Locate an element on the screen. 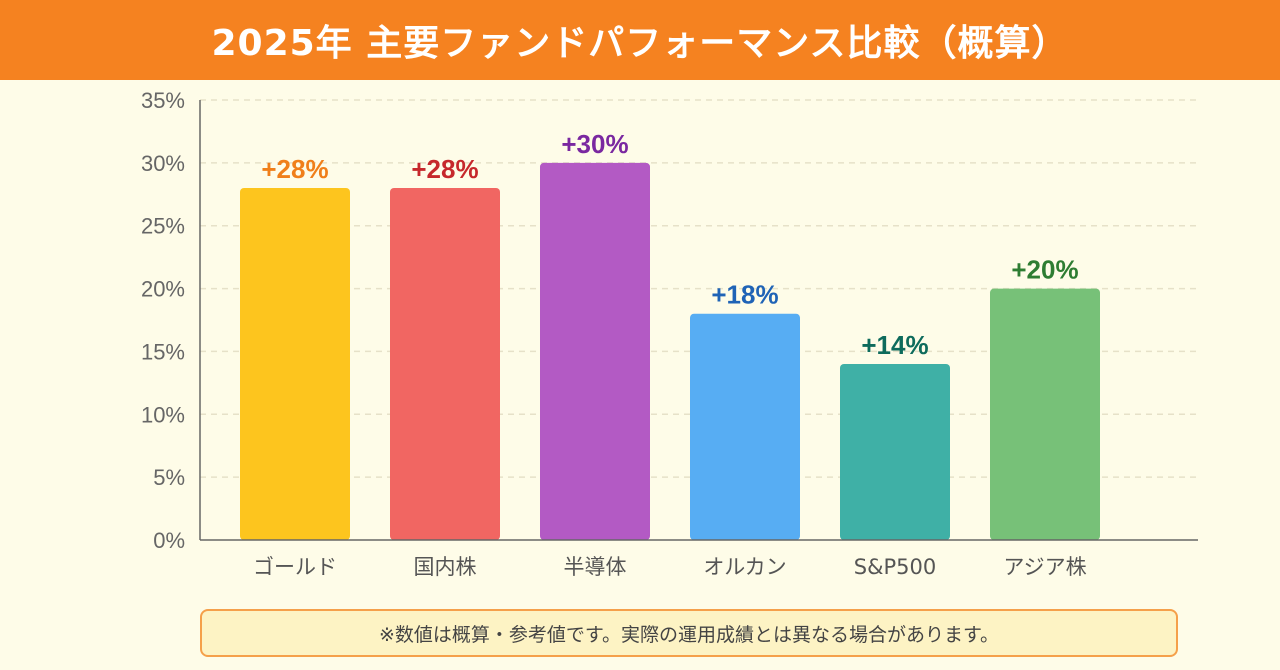 This screenshot has height=670, width=1280. category-label-4: オルカン is located at coordinates (744, 567).